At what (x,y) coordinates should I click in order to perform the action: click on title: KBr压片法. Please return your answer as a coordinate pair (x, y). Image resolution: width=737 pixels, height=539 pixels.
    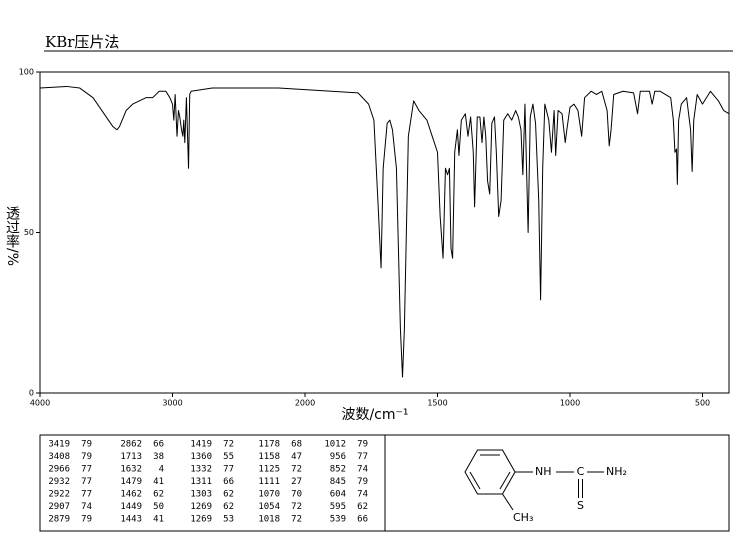
    Looking at the image, I should click on (82, 42).